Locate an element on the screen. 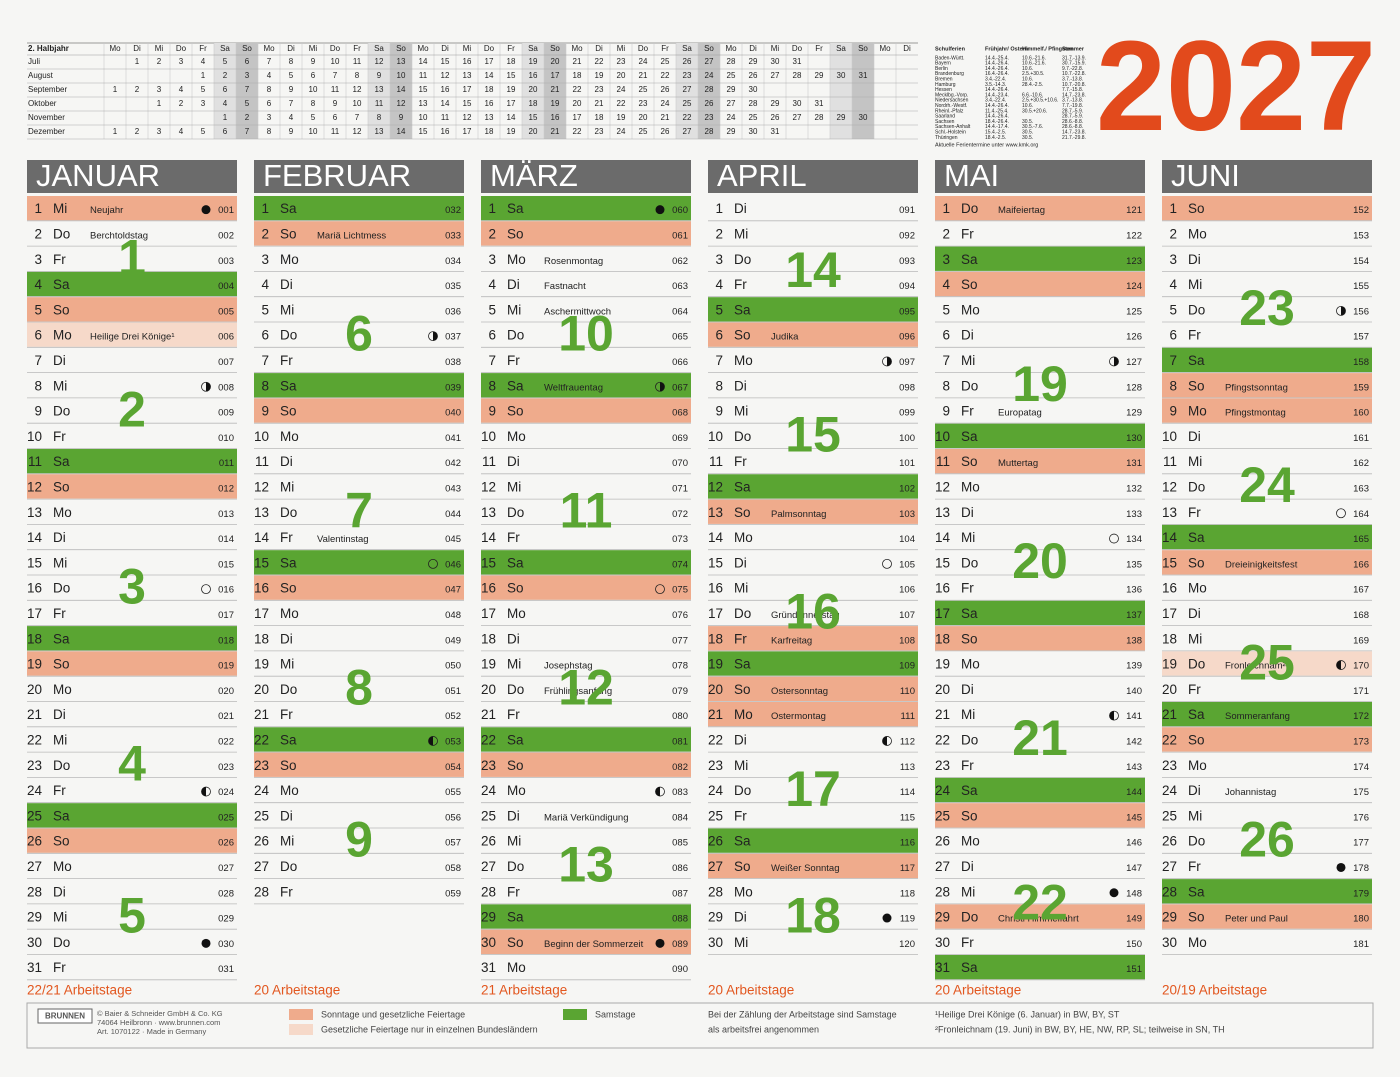 This screenshot has height=1077, width=1400. day-of-year: 176 is located at coordinates (1361, 817).